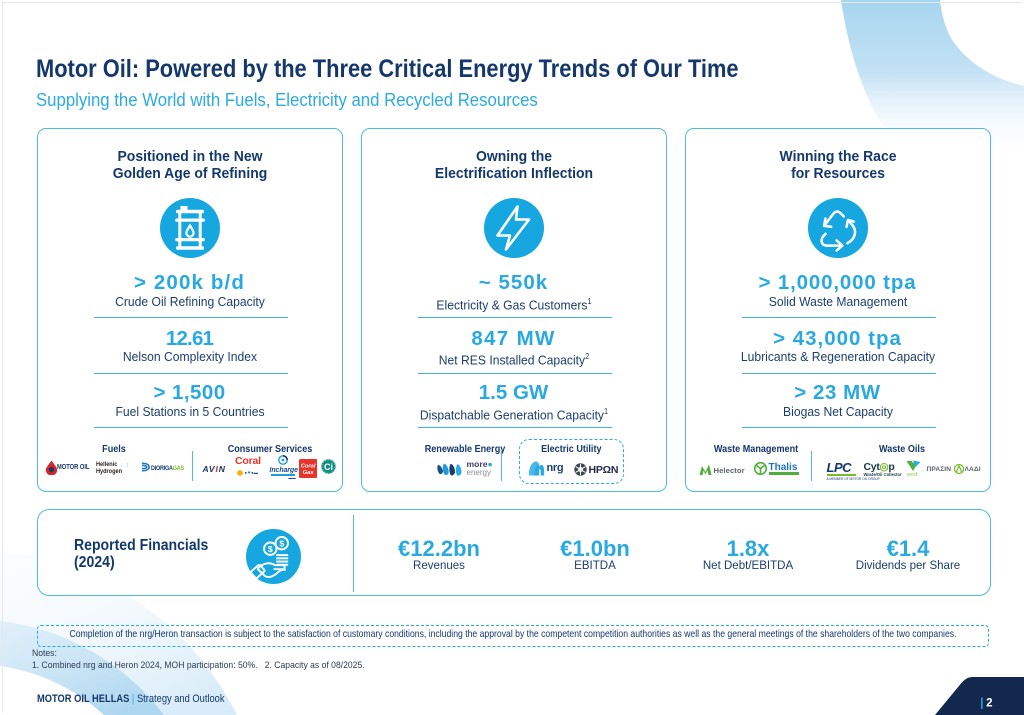 This screenshot has height=715, width=1024. What do you see at coordinates (307, 466) in the screenshot?
I see `svg-text: Coral` at bounding box center [307, 466].